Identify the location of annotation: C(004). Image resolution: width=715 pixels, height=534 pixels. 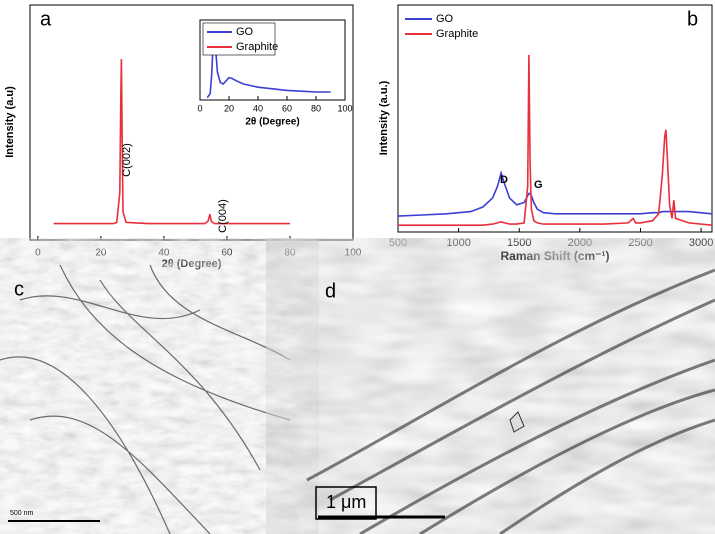
(223, 216).